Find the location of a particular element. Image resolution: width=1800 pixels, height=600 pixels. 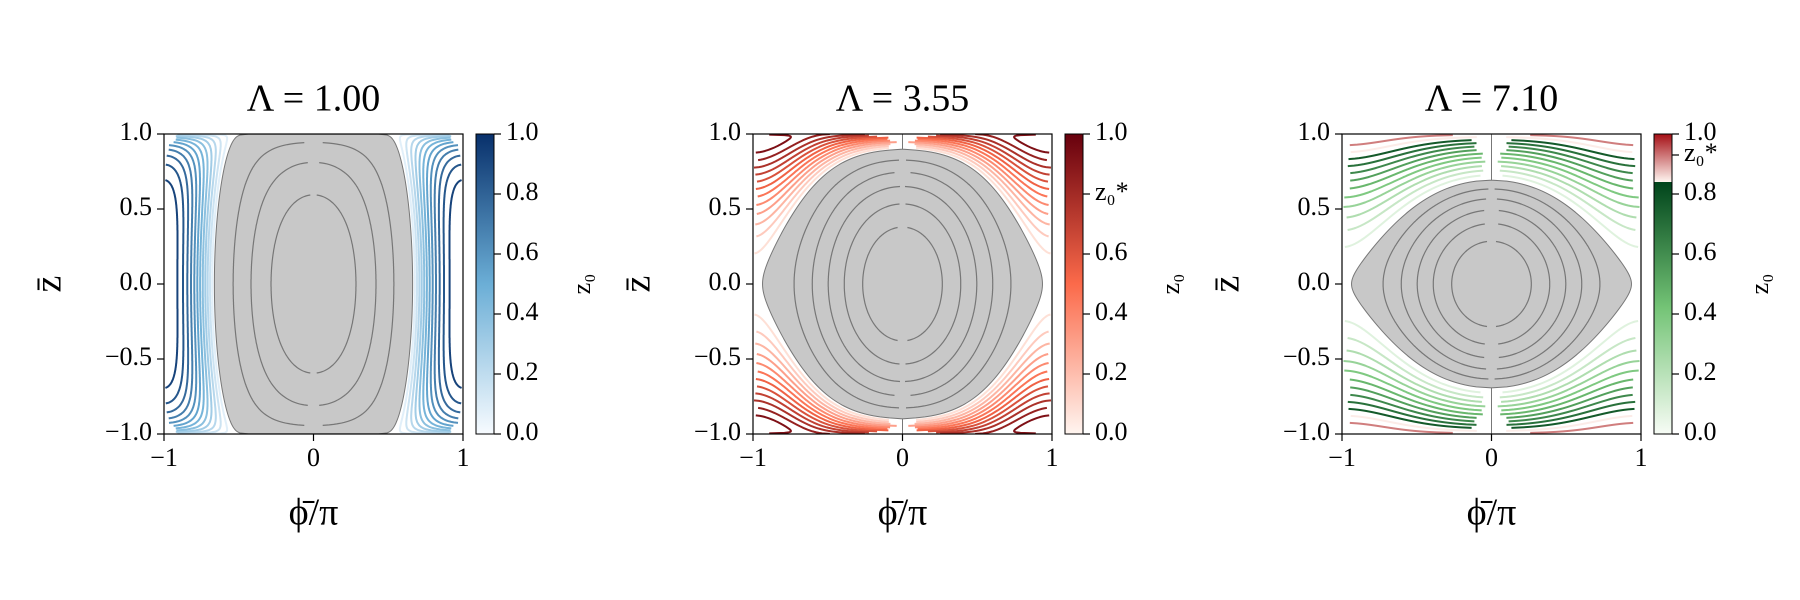

x-tick-label: −1 is located at coordinates (1342, 457).